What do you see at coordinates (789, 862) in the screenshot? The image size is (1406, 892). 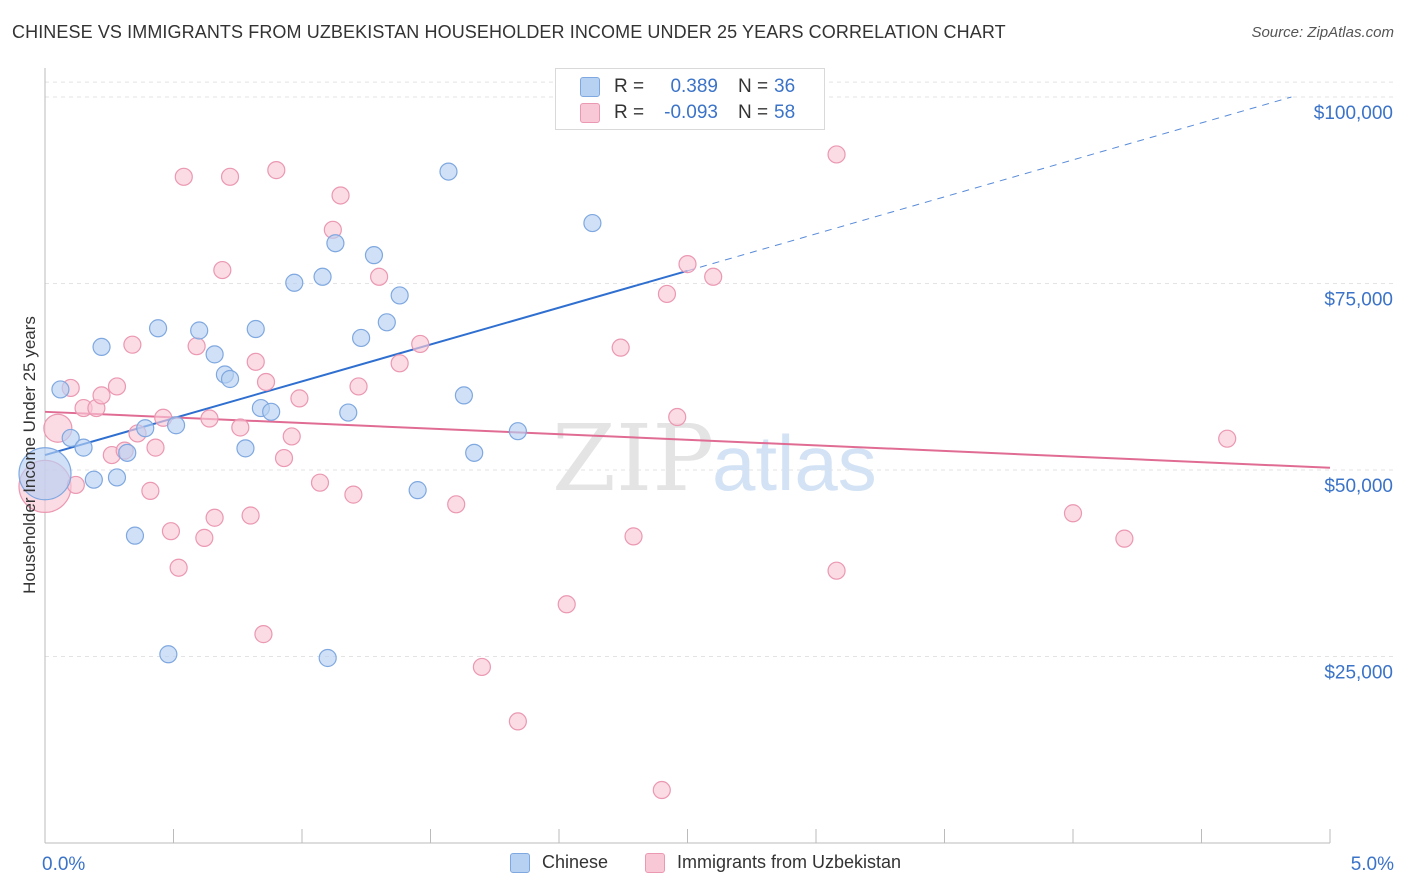 I see `legend-label-uzbekistan: Immigrants from Uzbekistan` at bounding box center [789, 862].